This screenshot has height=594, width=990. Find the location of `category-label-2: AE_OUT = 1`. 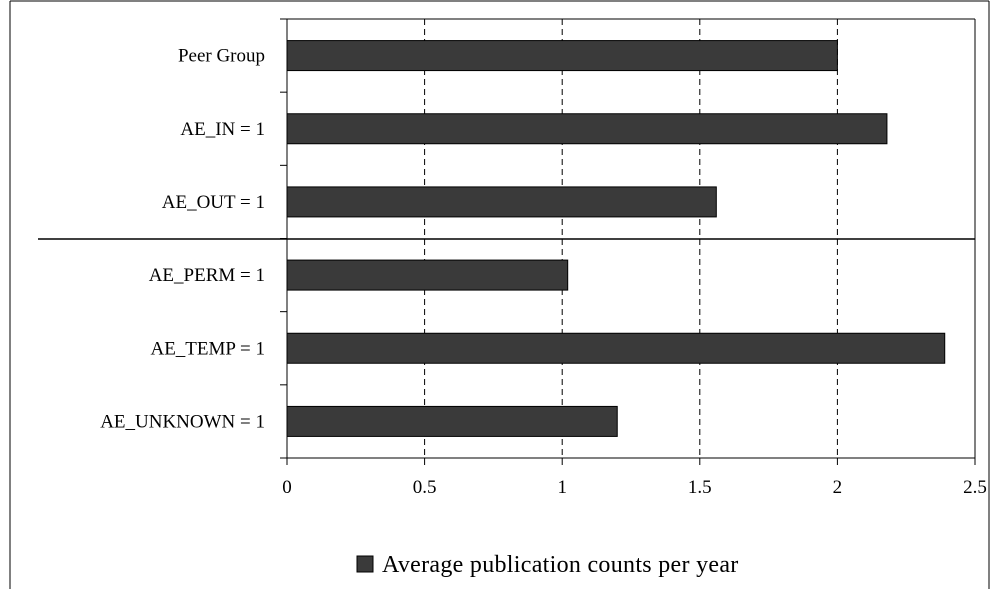

category-label-2: AE_OUT = 1 is located at coordinates (213, 202).